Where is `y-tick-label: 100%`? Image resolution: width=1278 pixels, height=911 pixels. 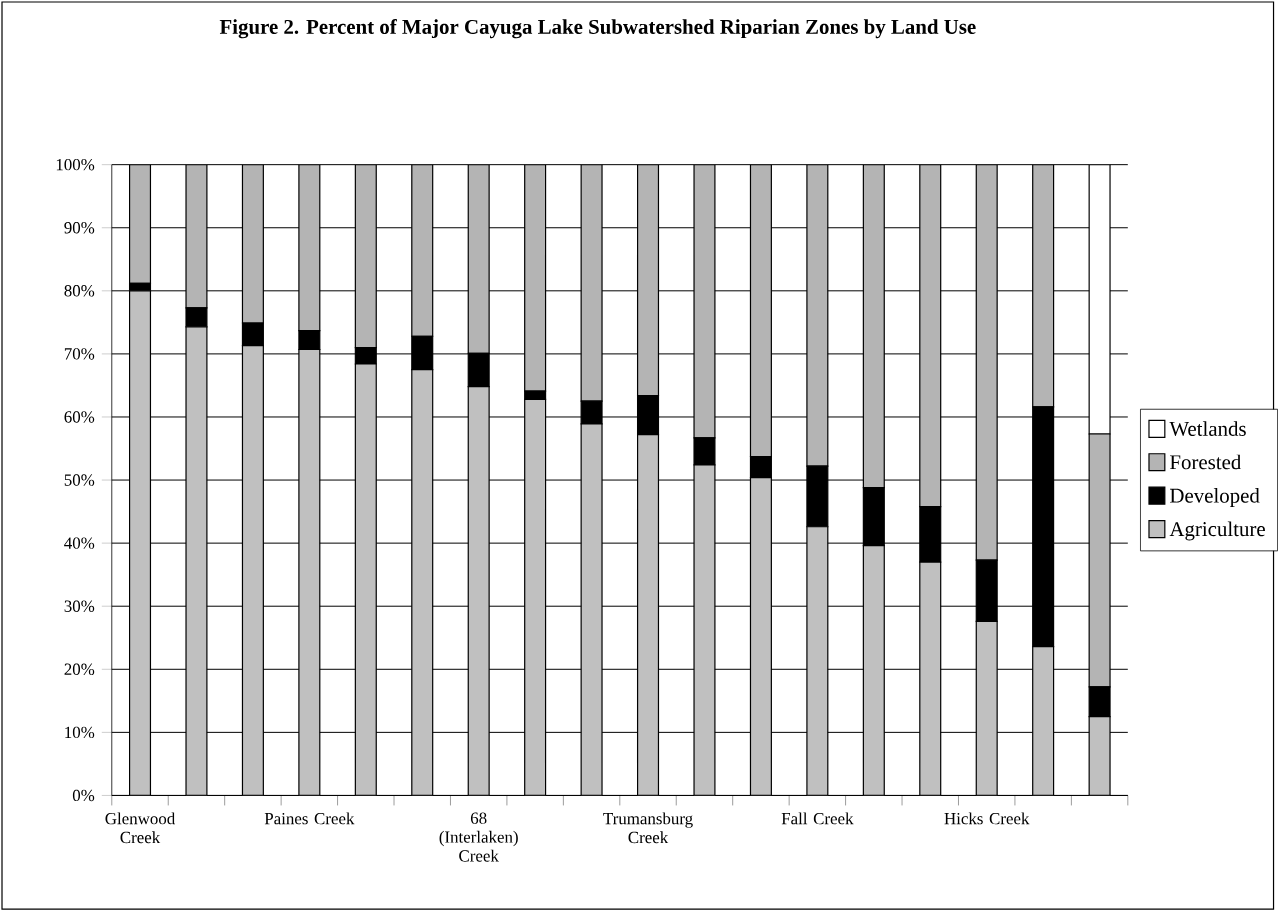 y-tick-label: 100% is located at coordinates (75, 164).